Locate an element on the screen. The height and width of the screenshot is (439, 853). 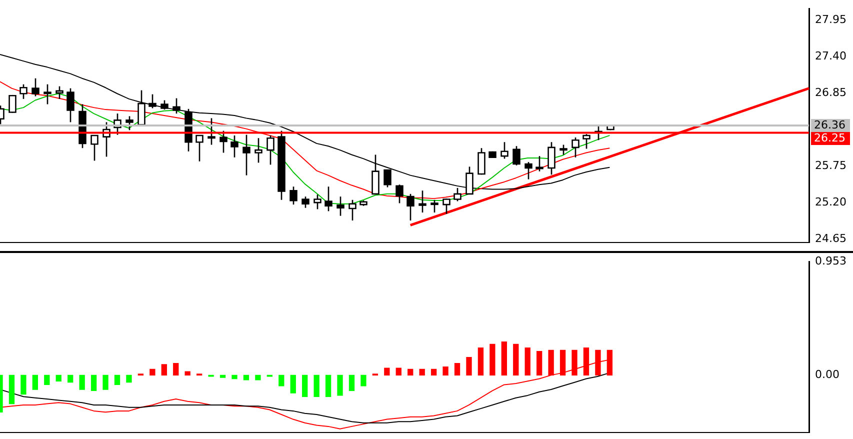
y-tick-label: 27.95 is located at coordinates (830, 19).